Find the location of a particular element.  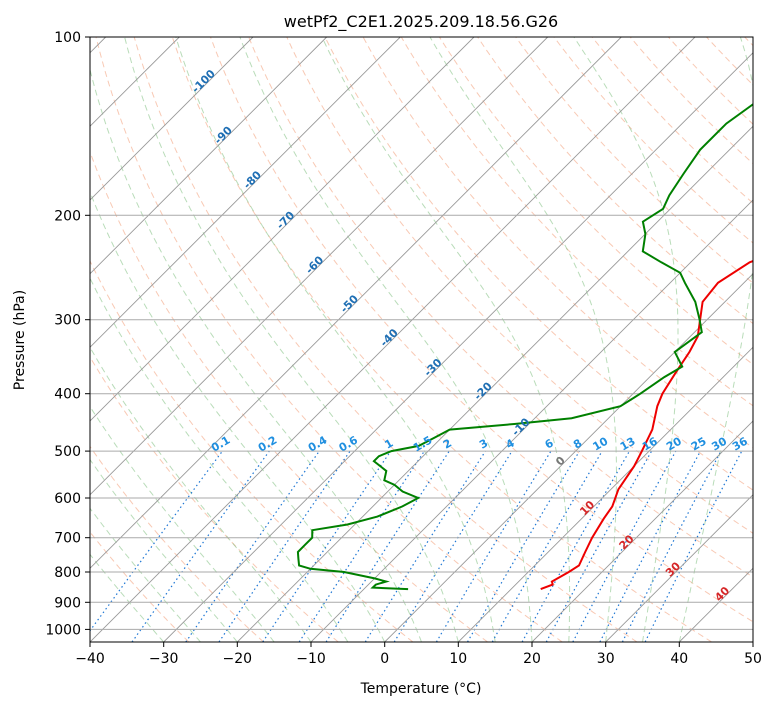

x-tick-label: 50 is located at coordinates (753, 659).